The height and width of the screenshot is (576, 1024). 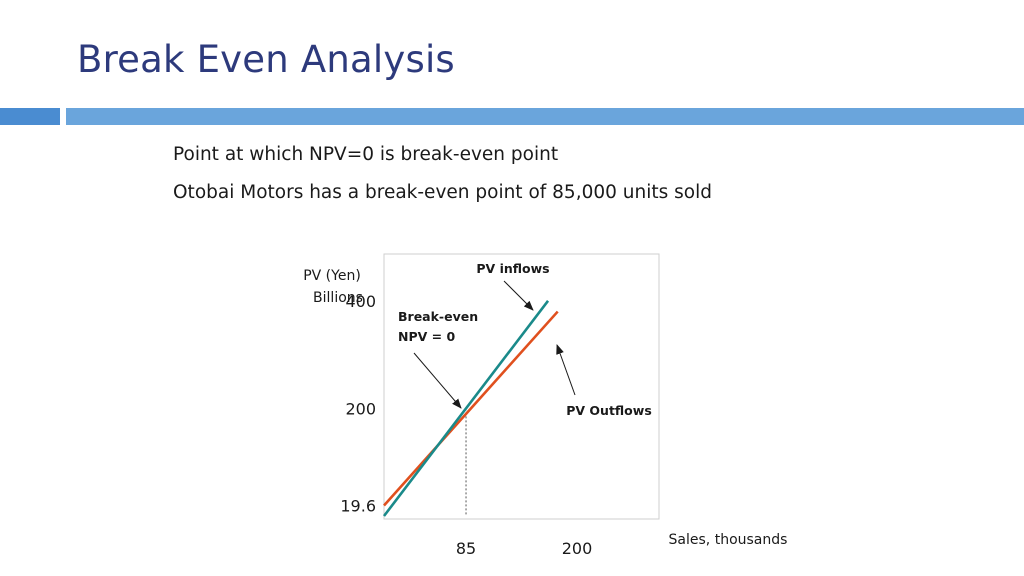 I want to click on title-rule, so click(x=545, y=116).